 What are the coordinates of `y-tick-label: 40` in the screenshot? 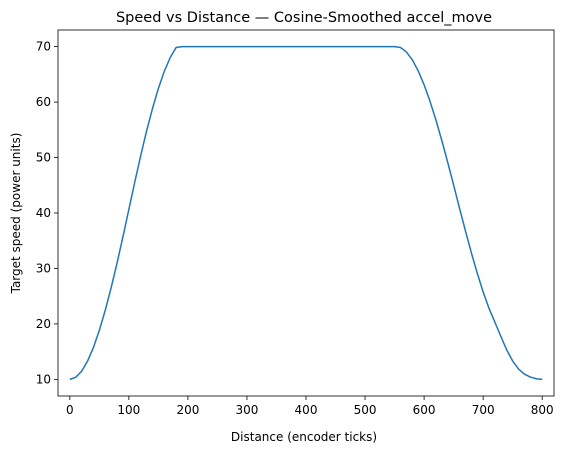 It's located at (43, 213).